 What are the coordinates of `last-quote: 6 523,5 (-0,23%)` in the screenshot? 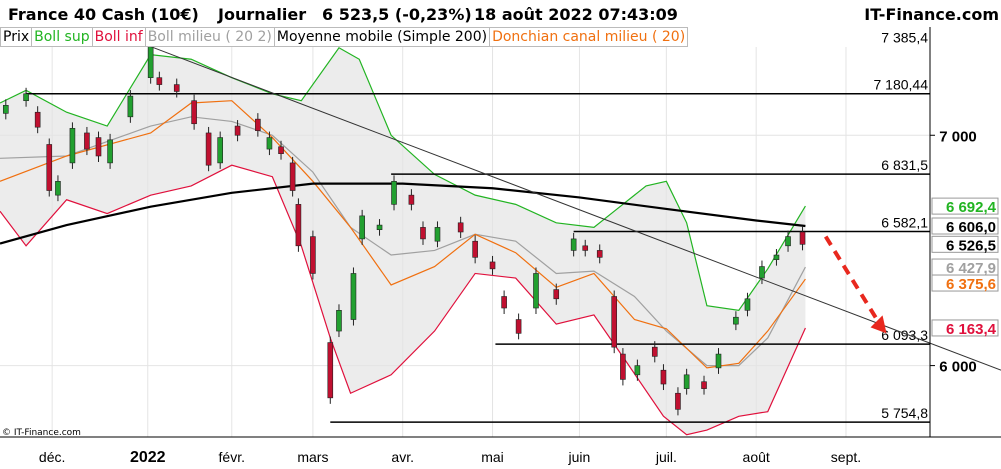 It's located at (397, 14).